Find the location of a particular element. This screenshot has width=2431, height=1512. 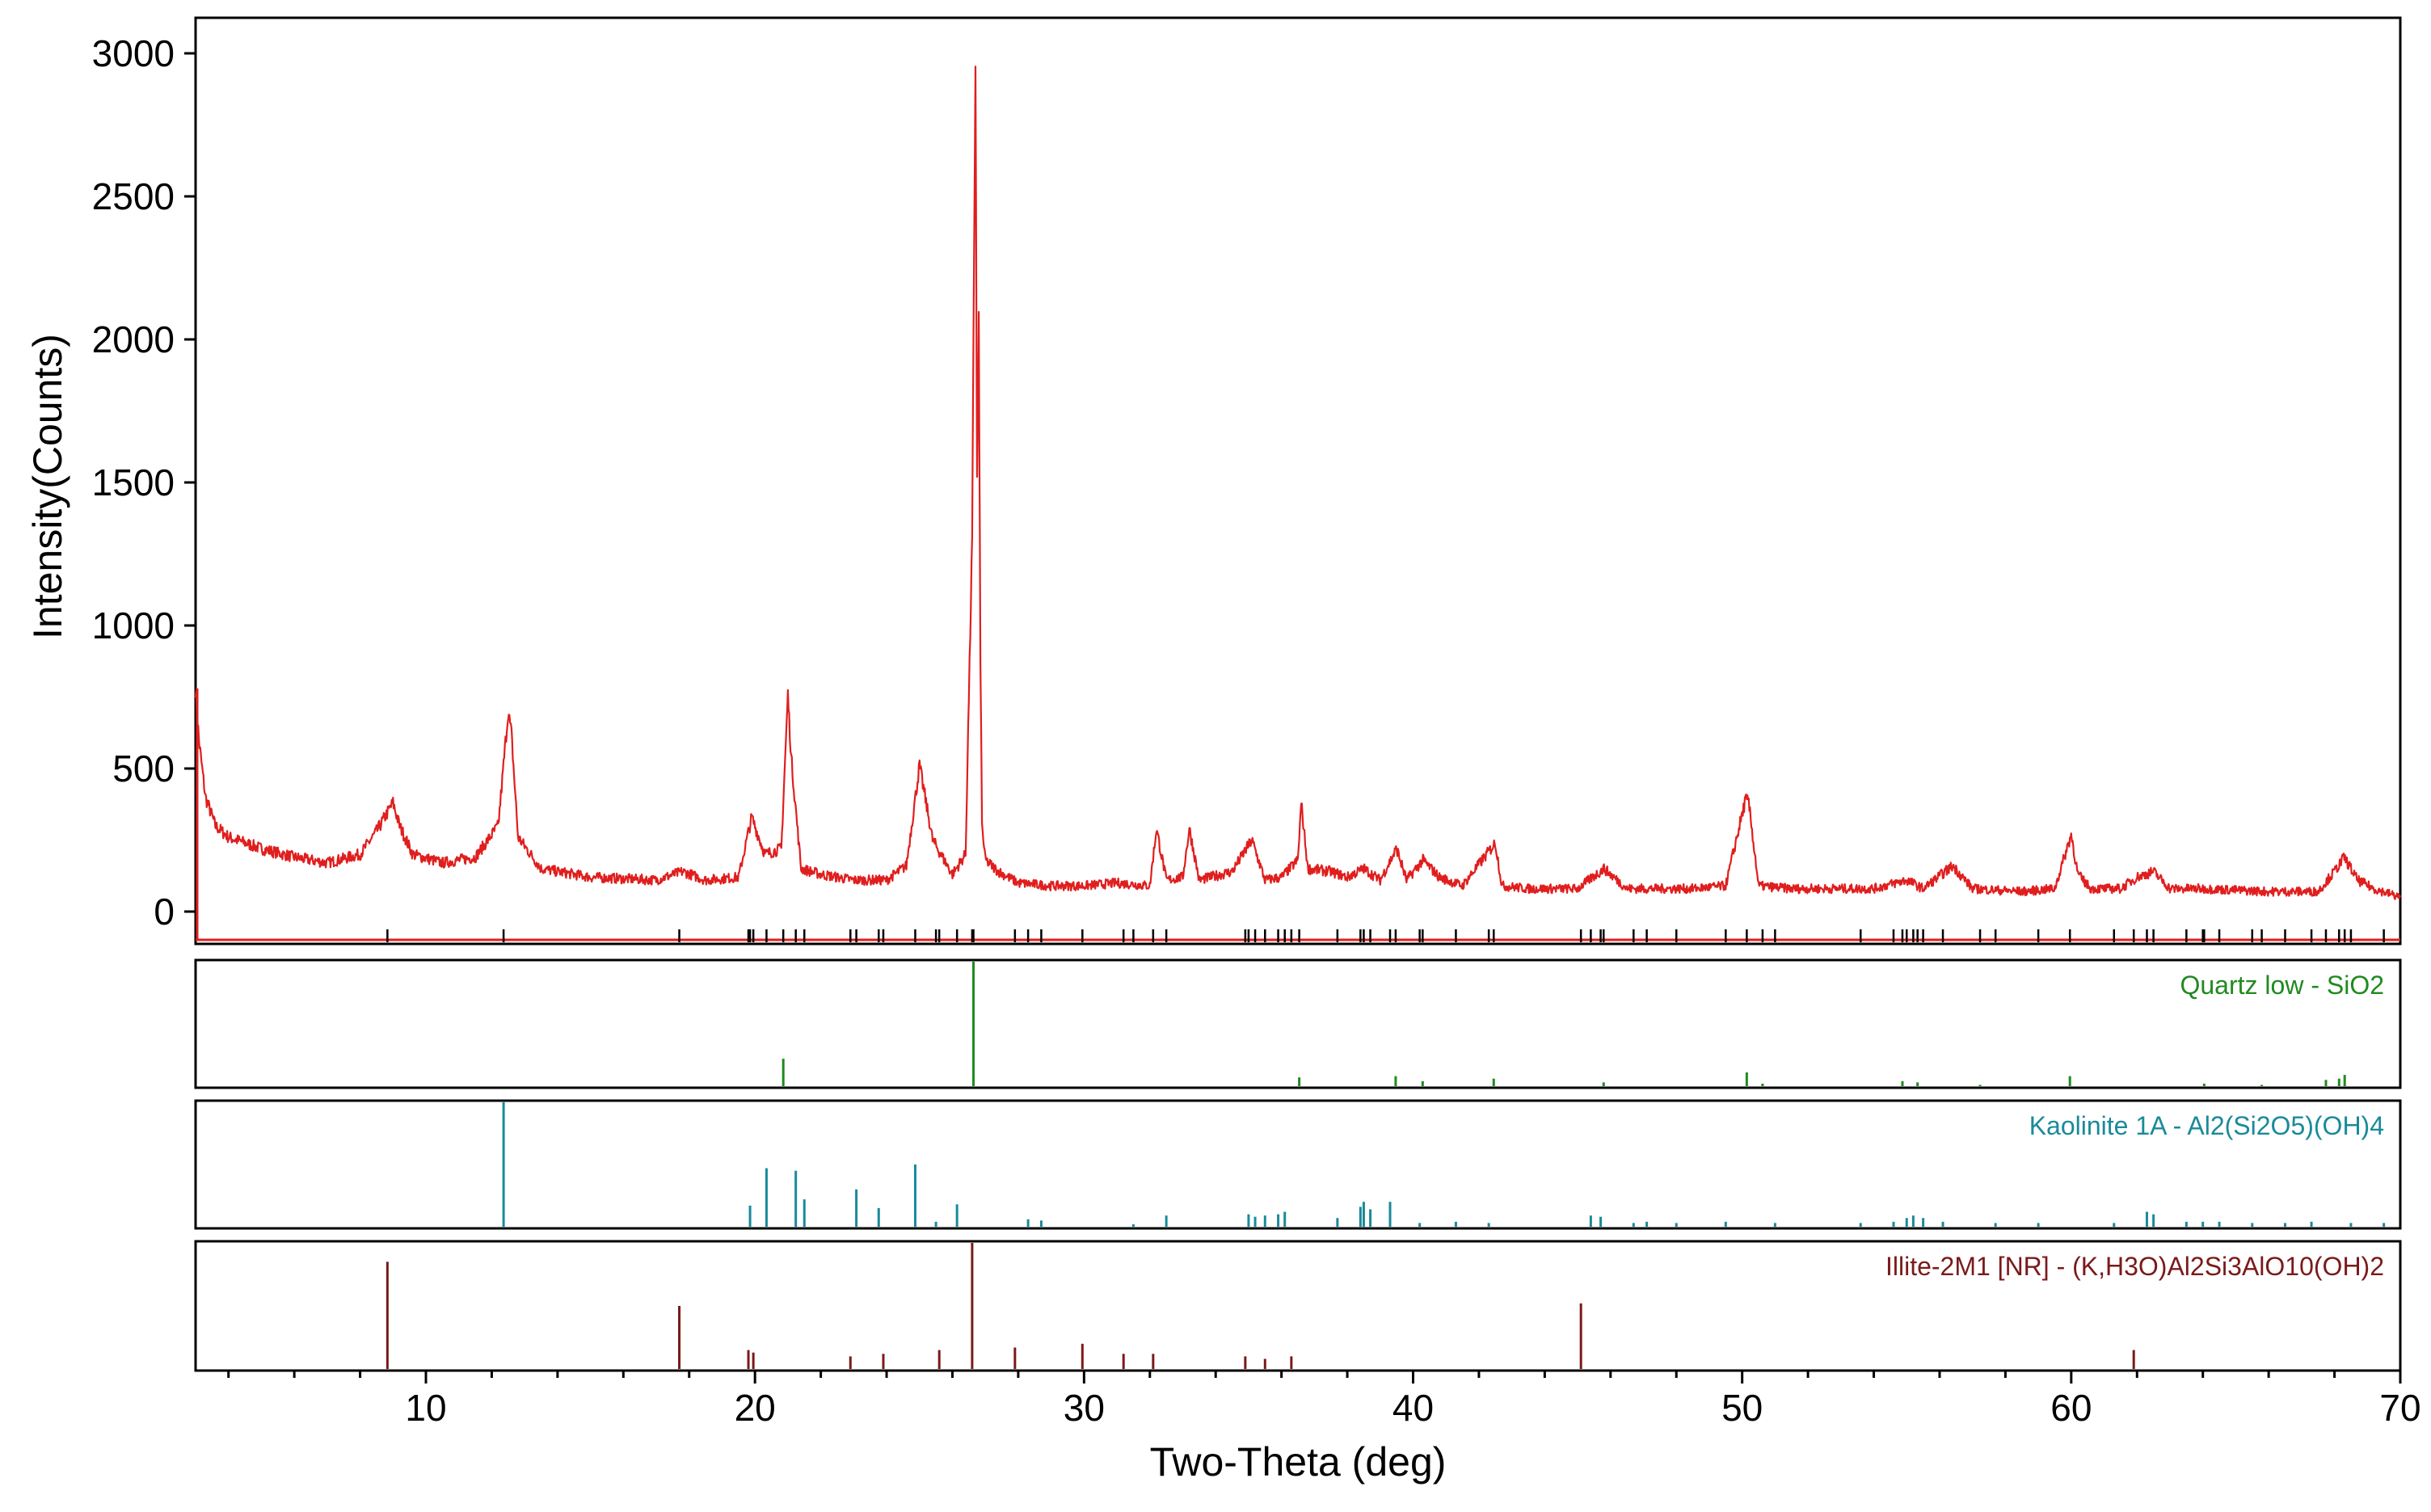

x-tick-label: 50 is located at coordinates (1742, 1408).